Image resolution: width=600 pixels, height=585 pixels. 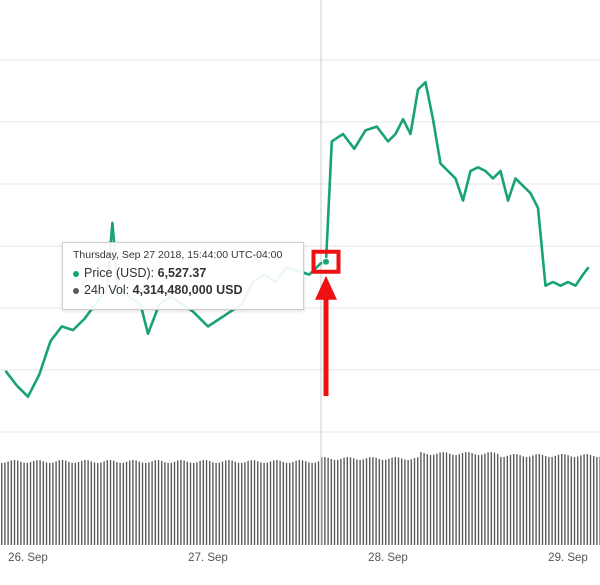 I want to click on tooltip-price-value: 6,527.37, so click(x=182, y=273).